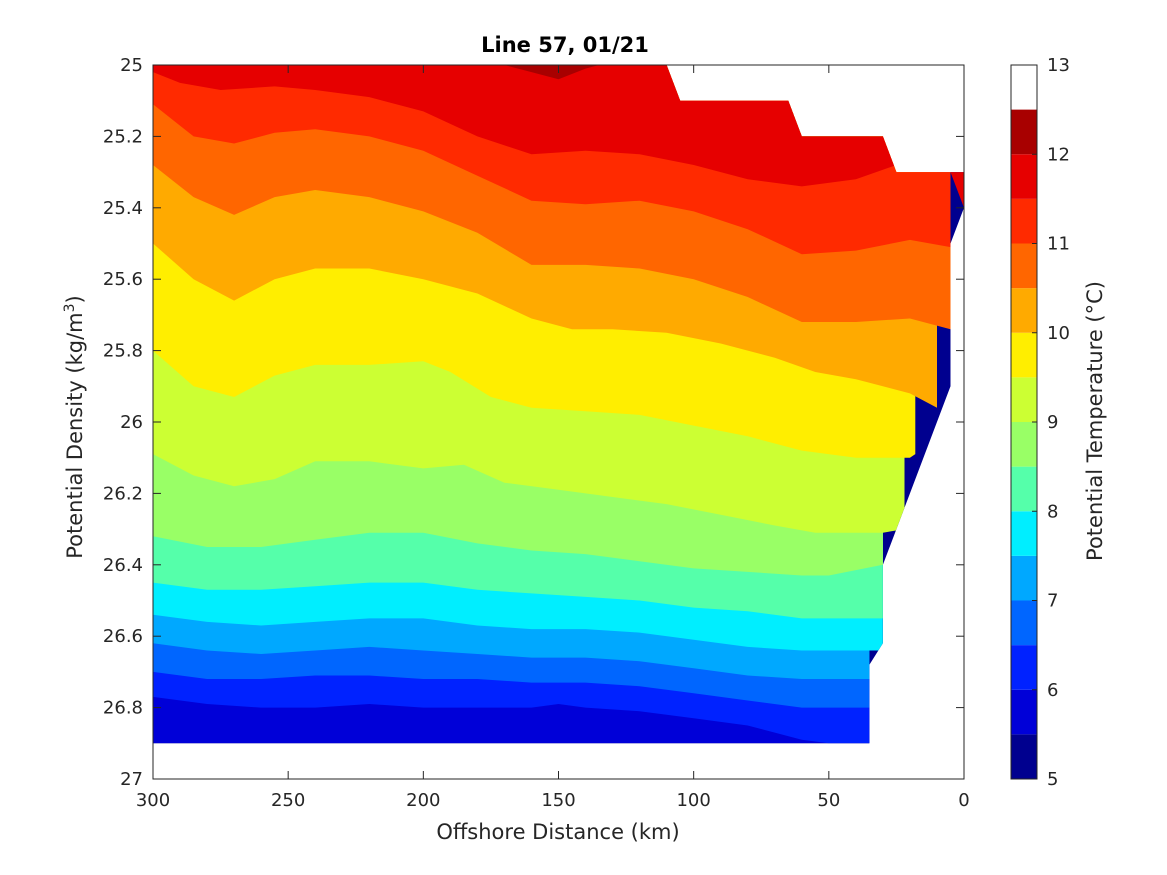 The image size is (1167, 875). I want to click on x-tick-label: 50, so click(828, 800).